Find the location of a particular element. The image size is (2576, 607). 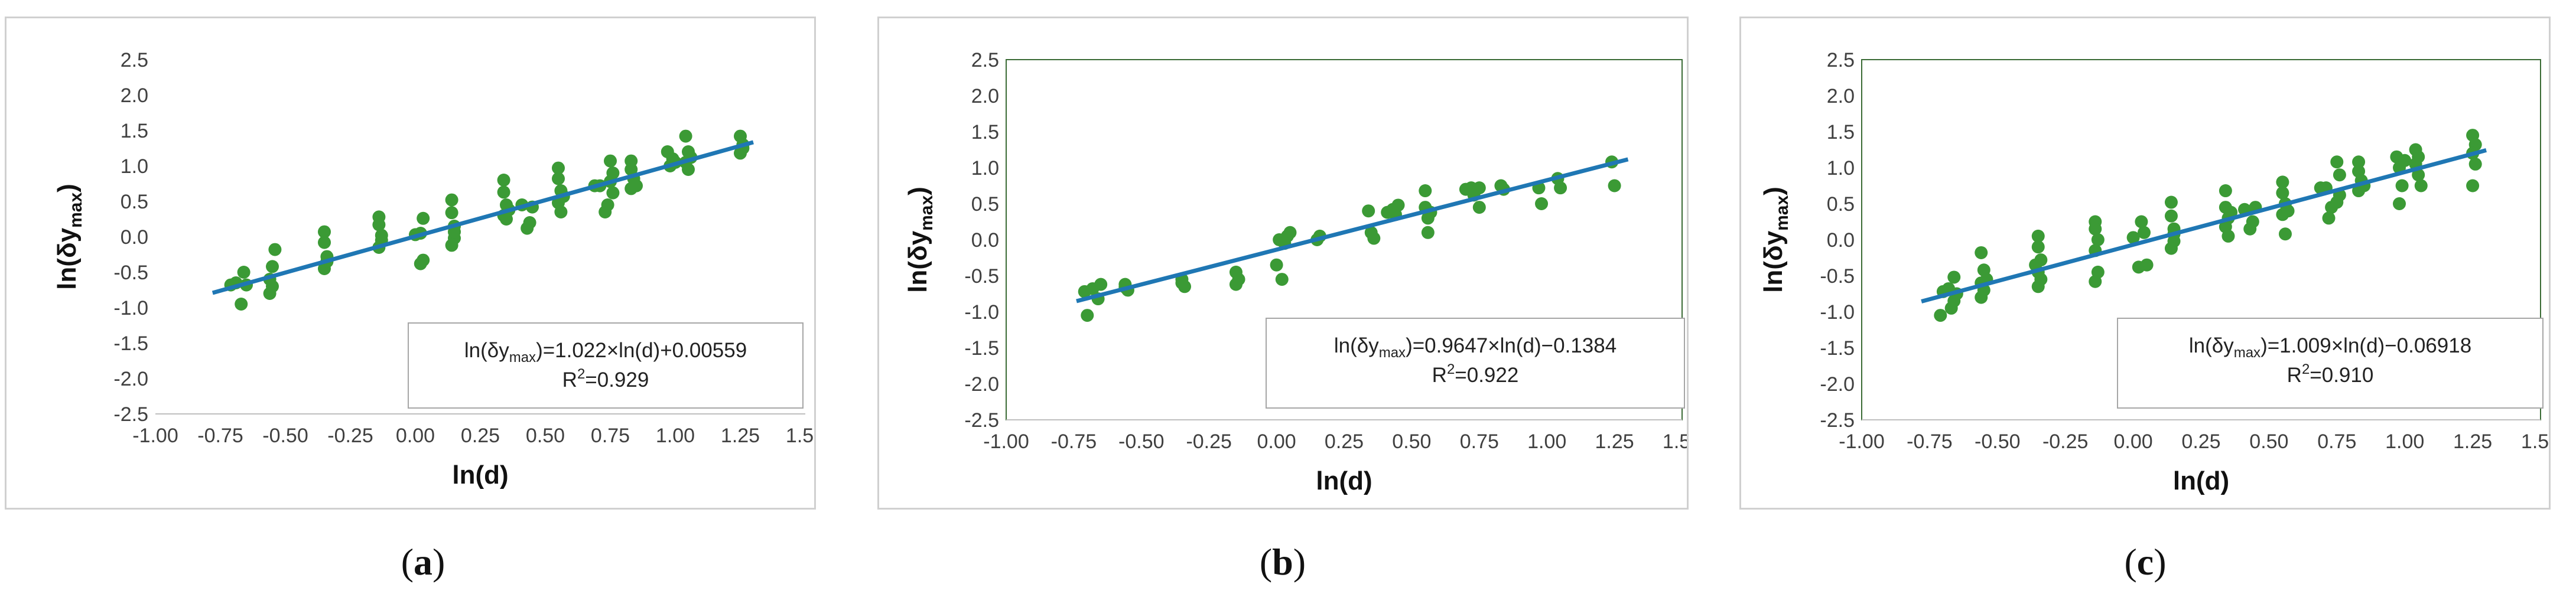

r-squared-prefix: R is located at coordinates (2294, 375).